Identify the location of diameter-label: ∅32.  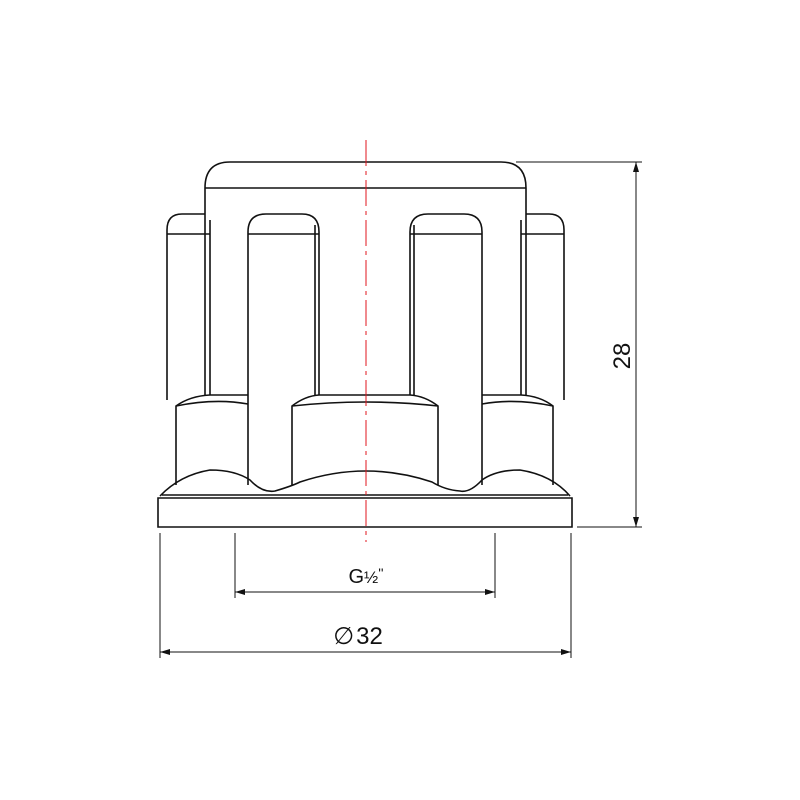
(358, 636).